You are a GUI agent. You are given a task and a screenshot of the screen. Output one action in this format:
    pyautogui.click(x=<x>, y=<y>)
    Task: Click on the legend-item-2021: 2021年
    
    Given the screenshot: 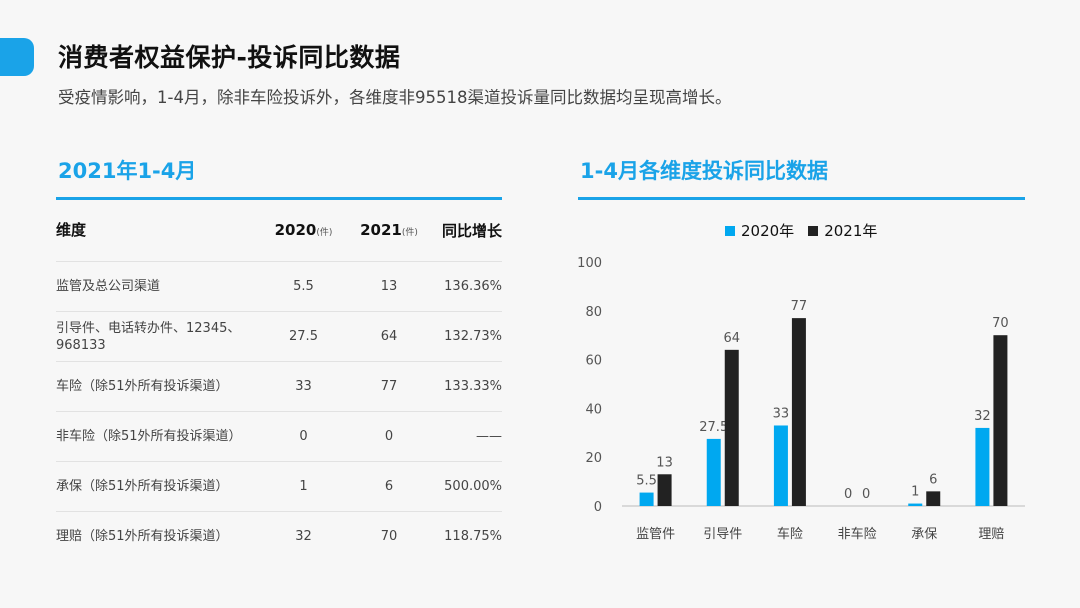 What is the action you would take?
    pyautogui.click(x=842, y=230)
    